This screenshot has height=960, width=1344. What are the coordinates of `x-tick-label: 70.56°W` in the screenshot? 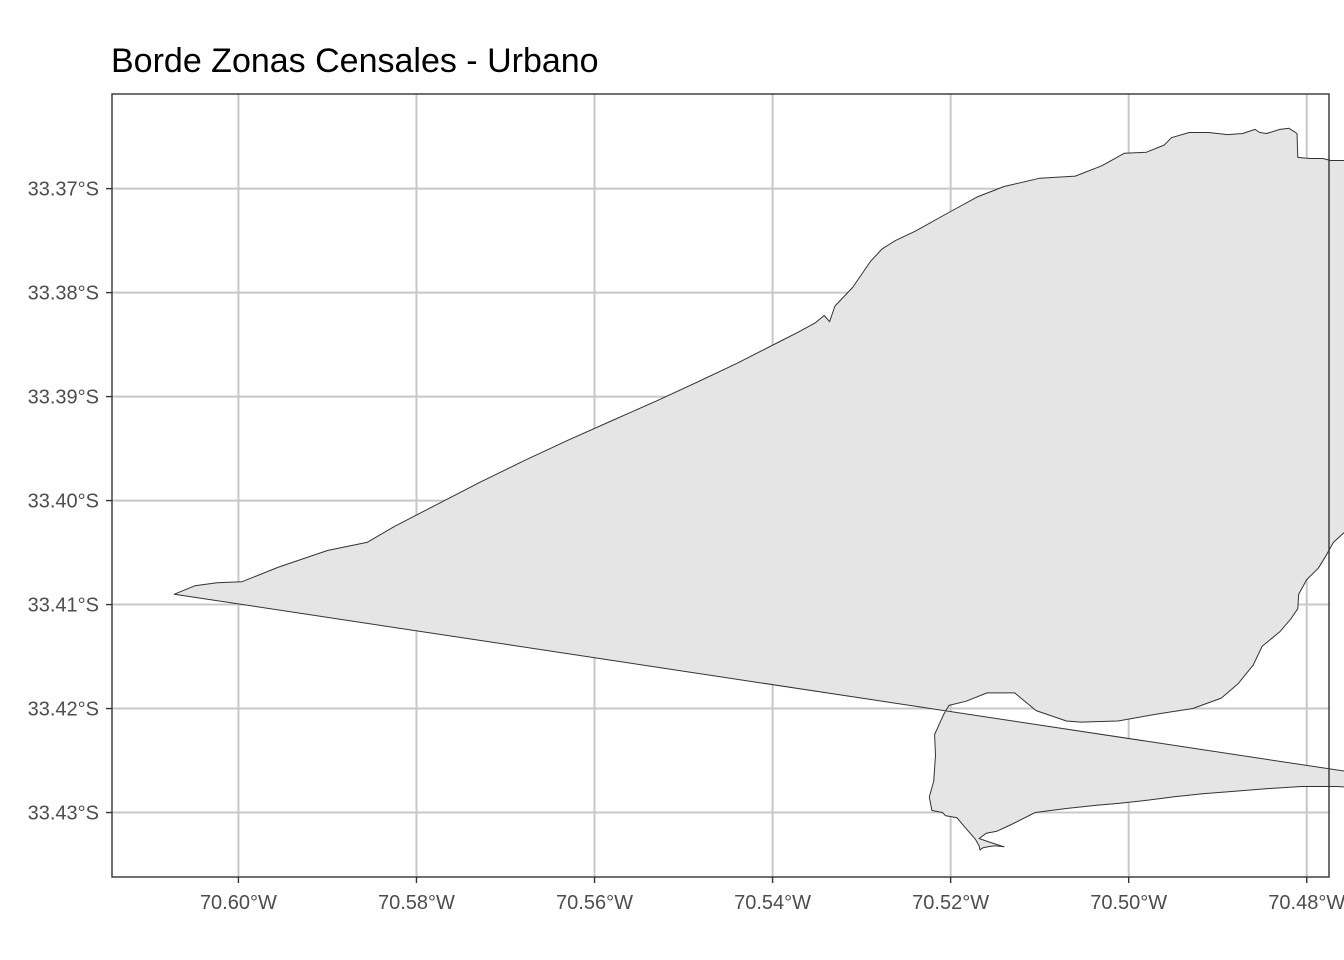 It's located at (594, 903).